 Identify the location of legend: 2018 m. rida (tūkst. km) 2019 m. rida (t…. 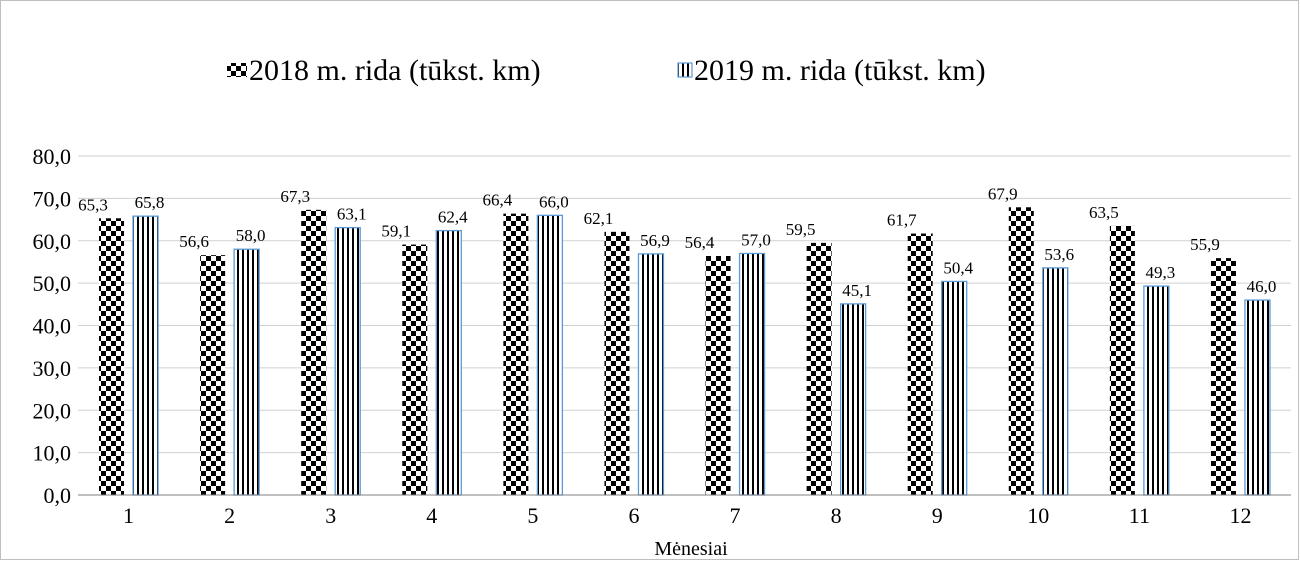
(606, 70).